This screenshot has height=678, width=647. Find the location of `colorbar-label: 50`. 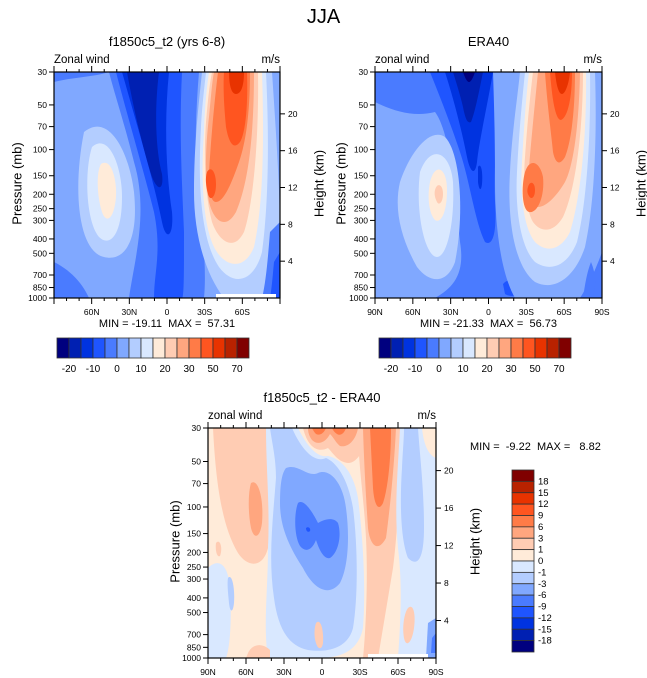

colorbar-label: 50 is located at coordinates (535, 369).